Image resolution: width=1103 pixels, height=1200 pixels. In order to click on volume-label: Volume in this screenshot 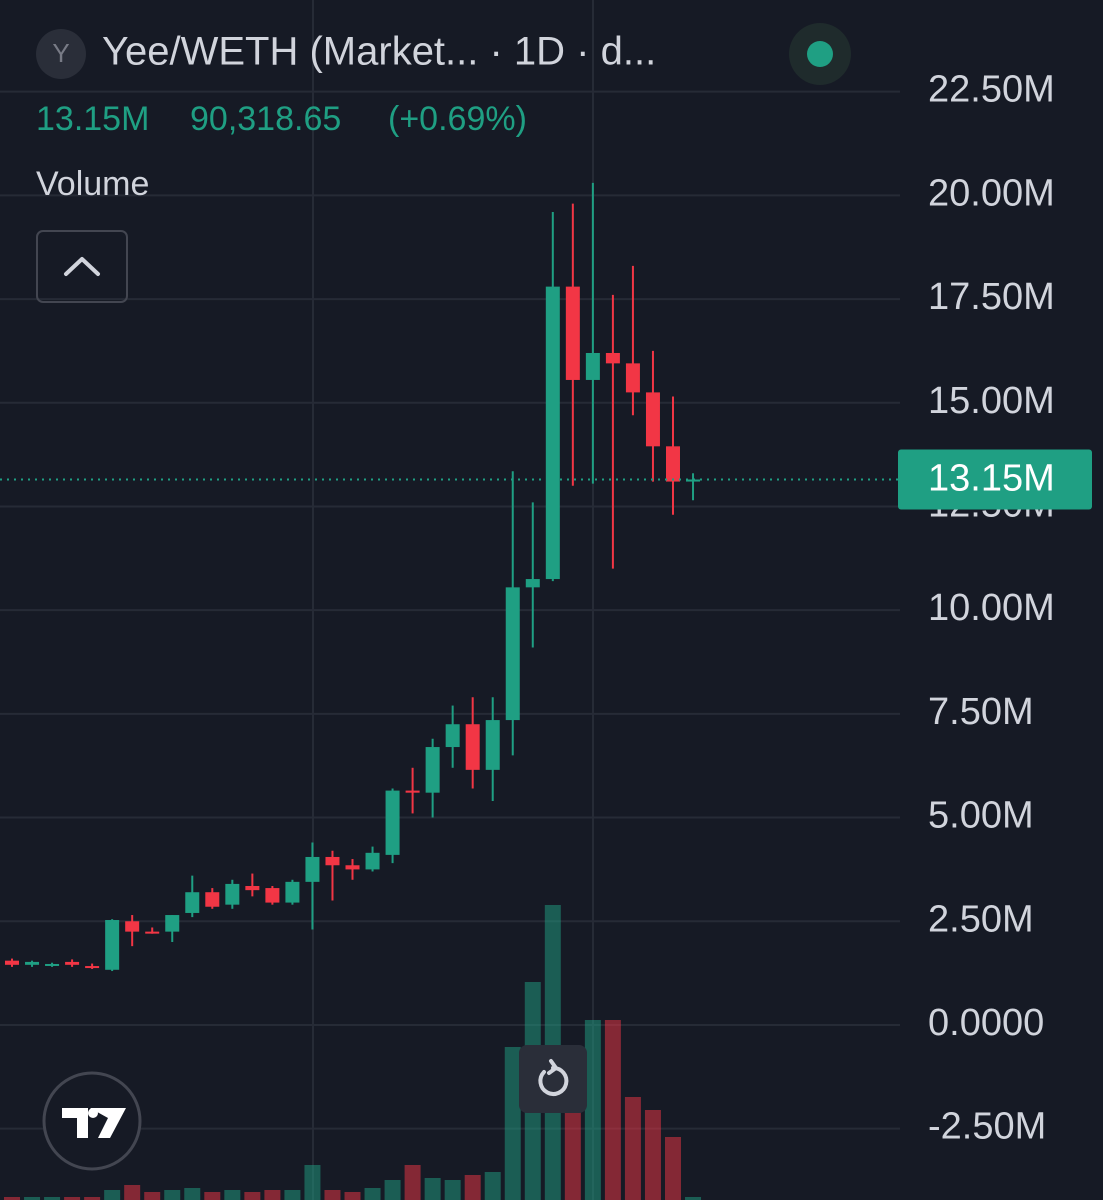, I will do `click(92, 184)`.